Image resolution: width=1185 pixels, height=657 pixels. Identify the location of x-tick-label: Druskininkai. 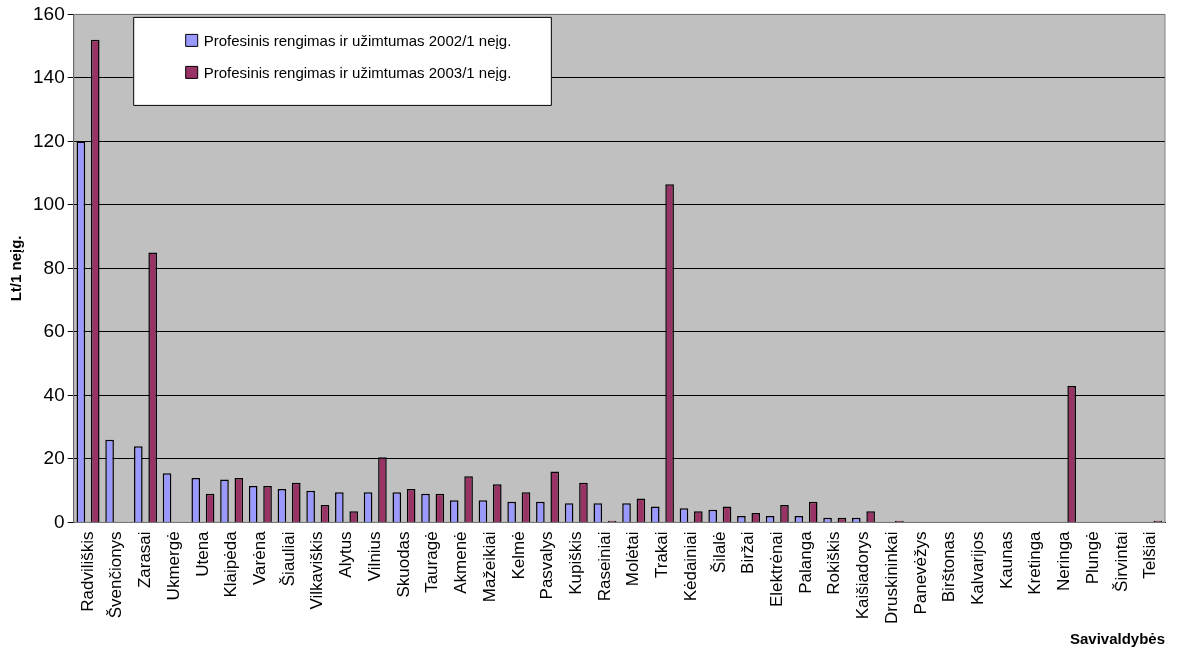
(891, 578).